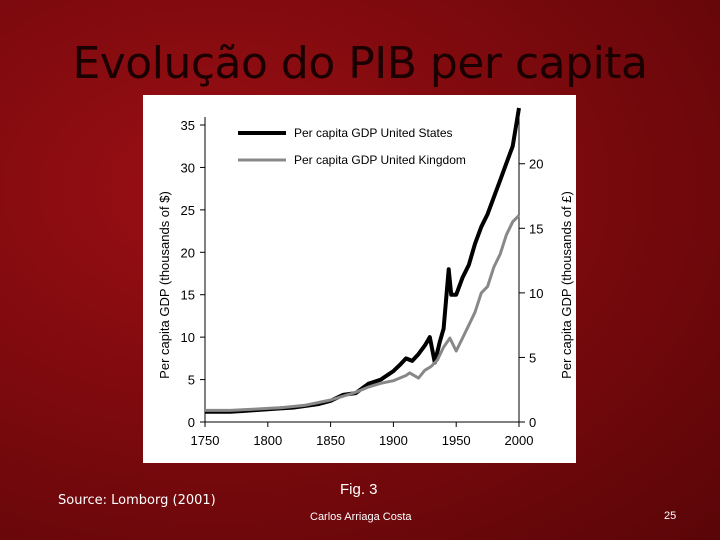 The width and height of the screenshot is (720, 540). Describe the element at coordinates (188, 167) in the screenshot. I see `y-tick-label-left: 30` at that location.